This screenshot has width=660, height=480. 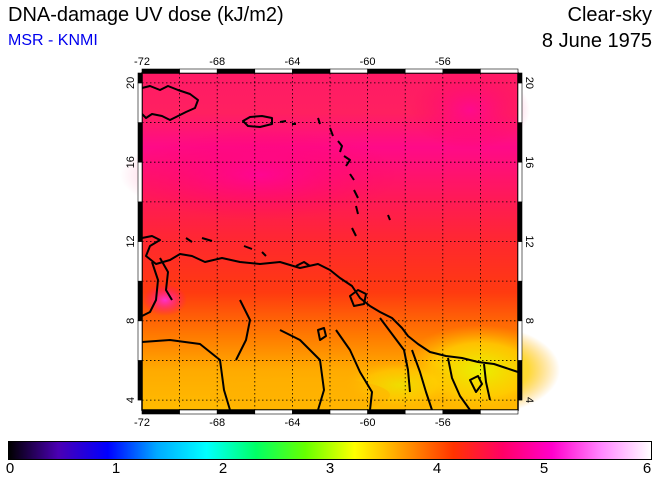 I want to click on colorbar-tick-label: 4, so click(x=437, y=468).